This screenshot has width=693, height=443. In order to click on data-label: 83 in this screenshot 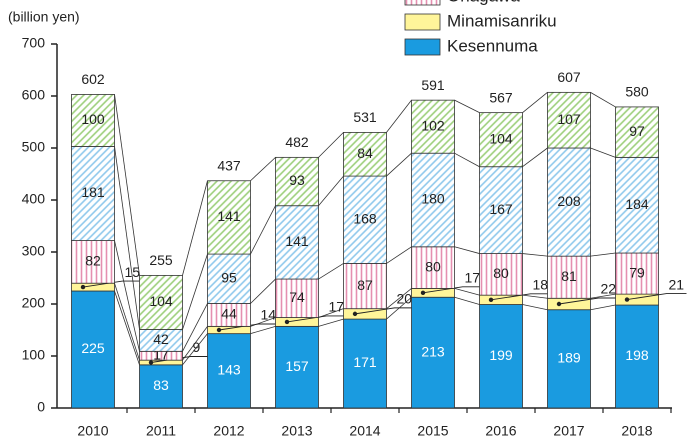, I will do `click(161, 385)`.